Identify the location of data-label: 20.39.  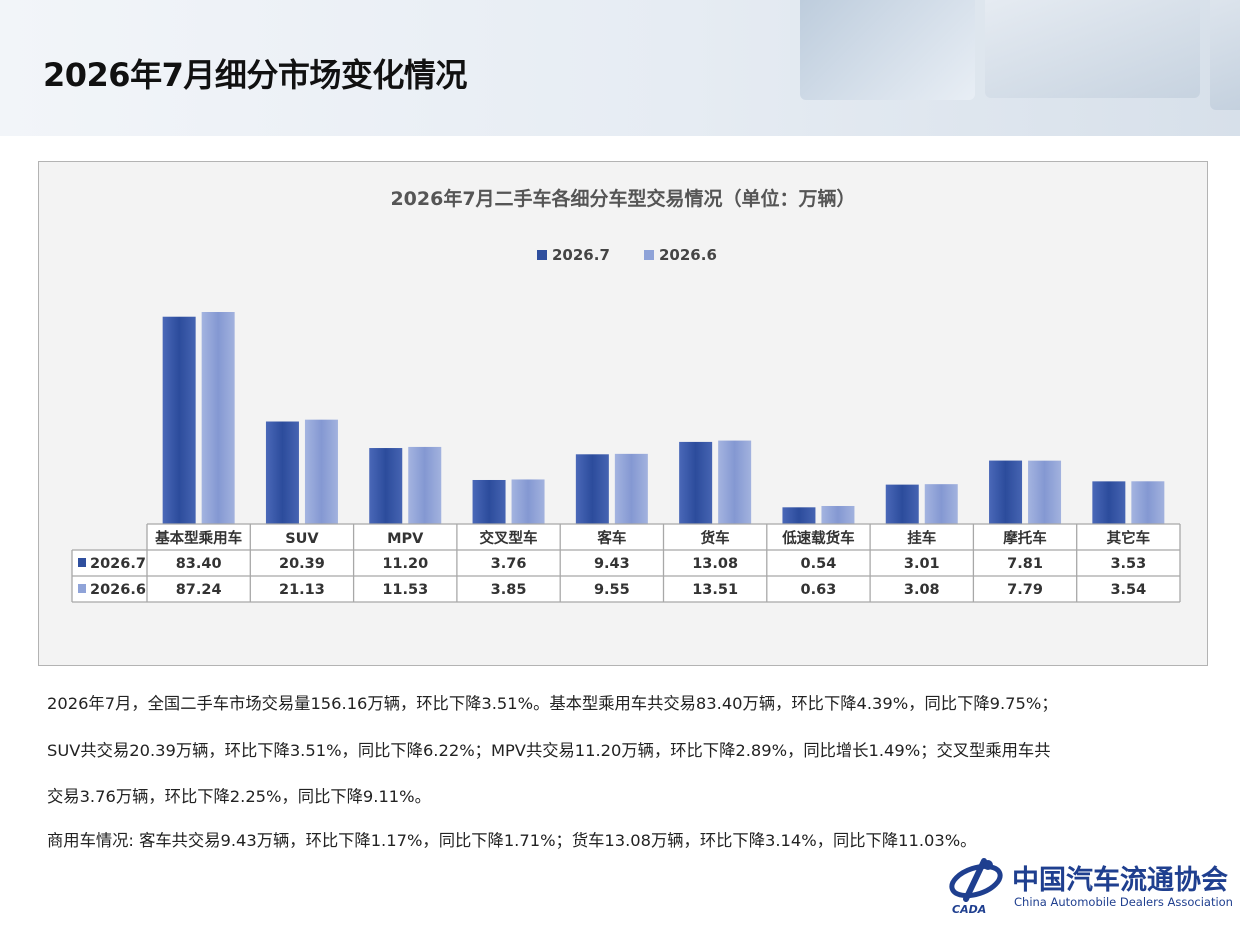
(302, 564).